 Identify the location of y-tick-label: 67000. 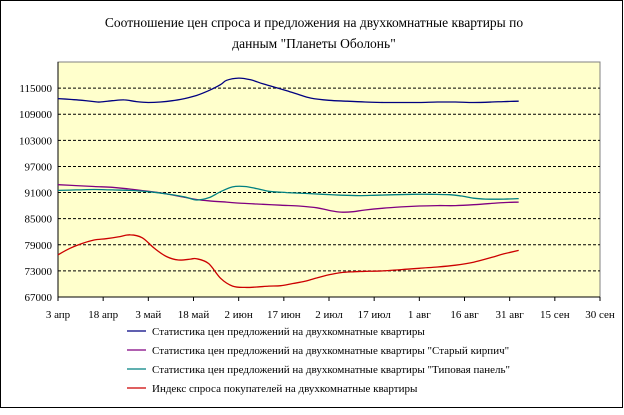
(39, 298).